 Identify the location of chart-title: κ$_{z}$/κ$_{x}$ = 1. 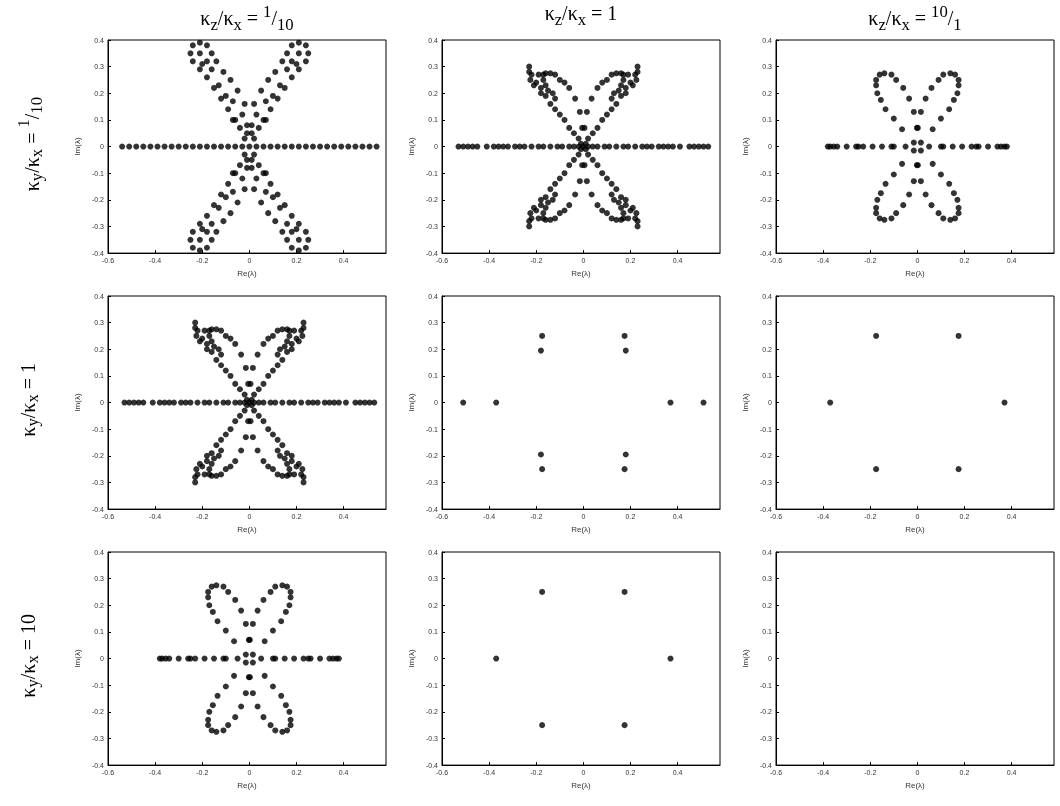
(581, 16).